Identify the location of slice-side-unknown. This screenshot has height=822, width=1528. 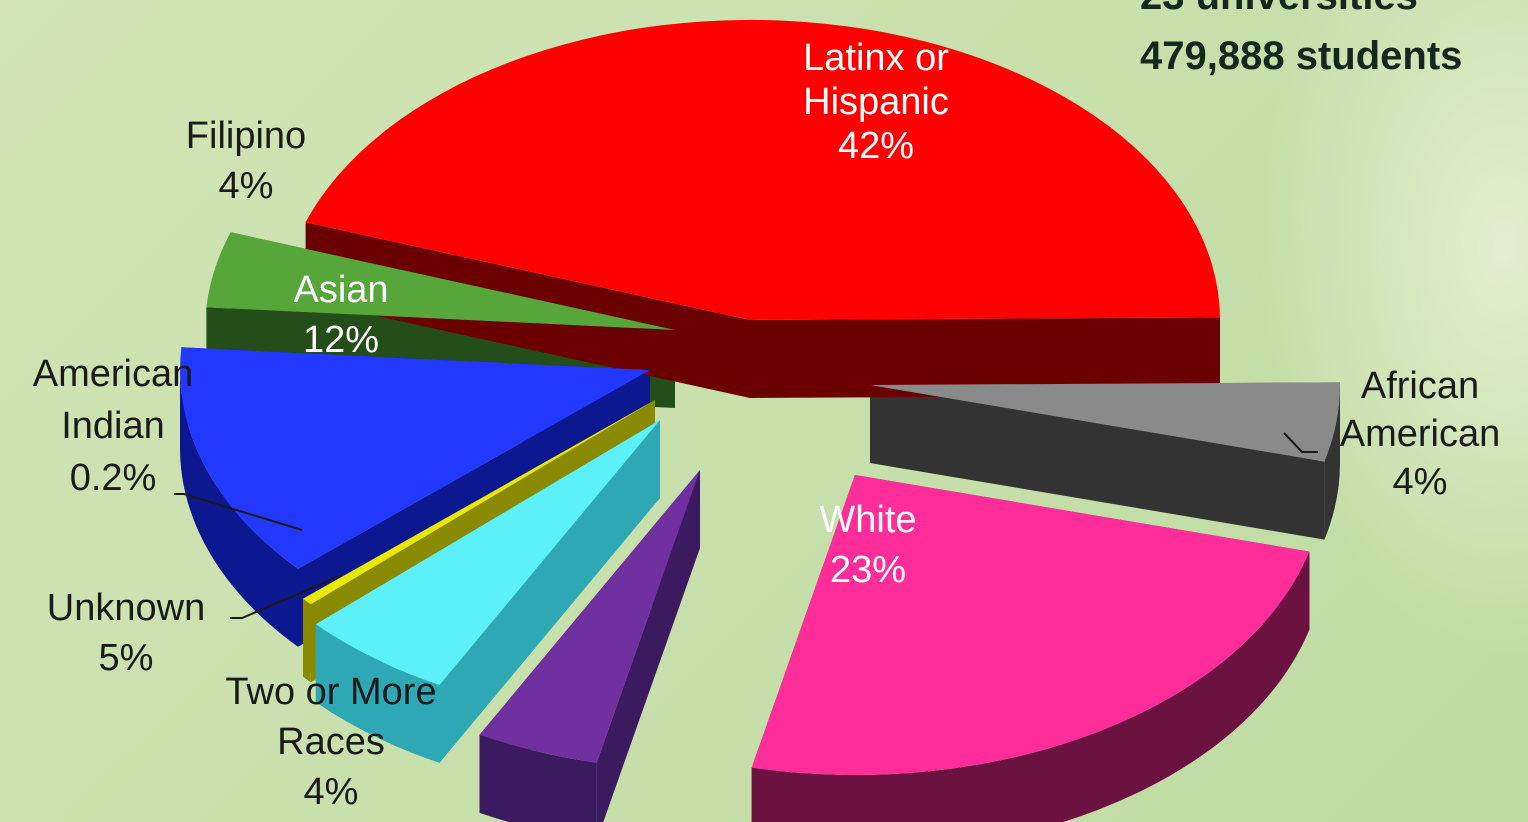
(377, 693).